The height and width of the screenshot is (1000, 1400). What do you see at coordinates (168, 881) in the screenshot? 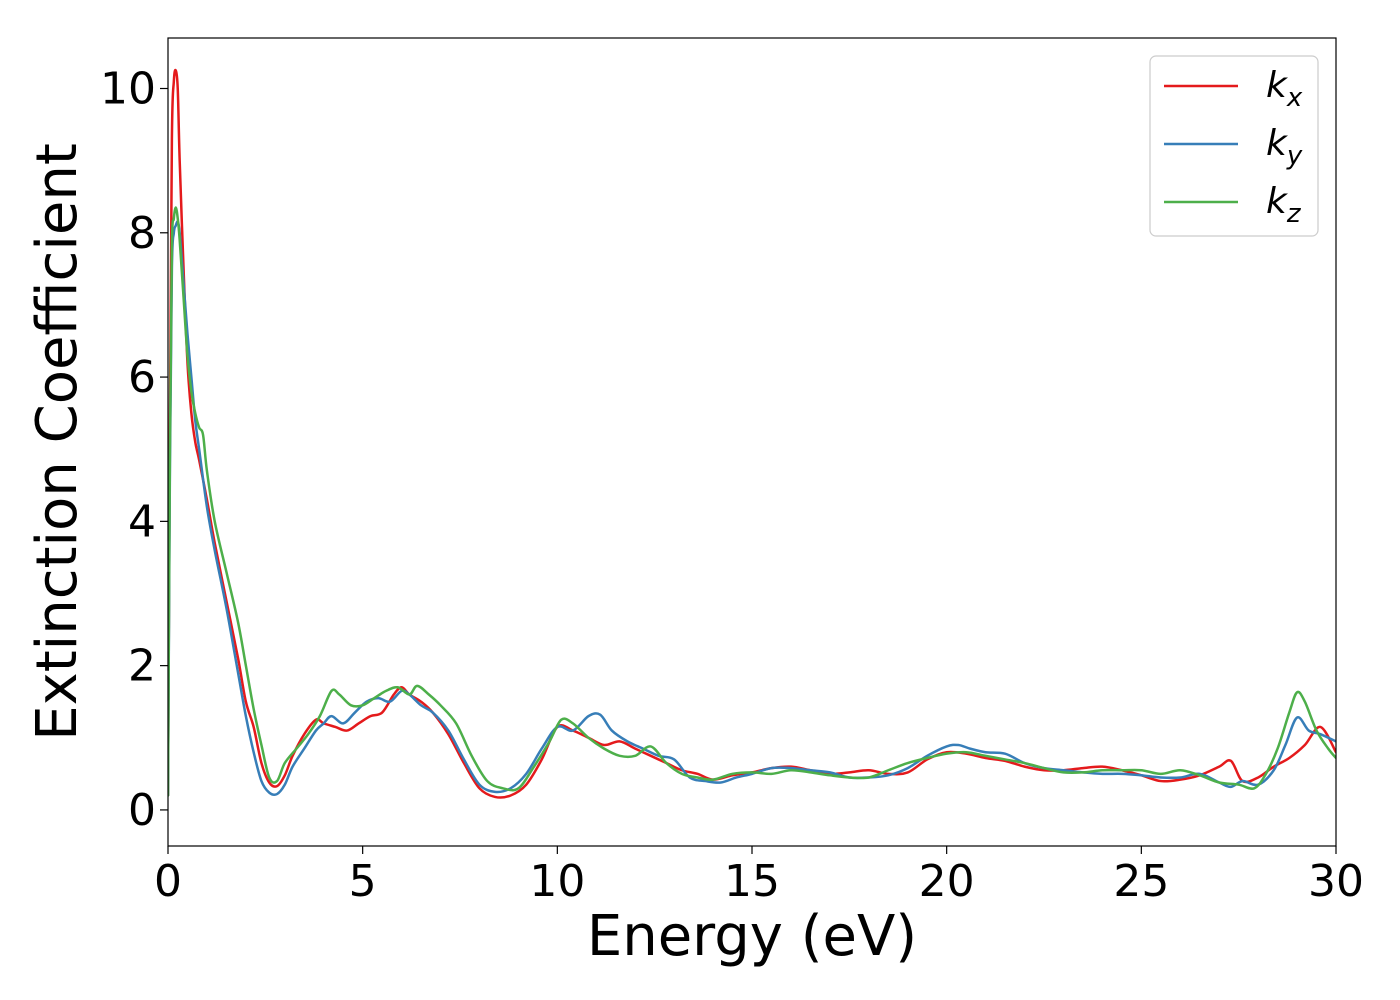
I see `x-tick-label: 0` at bounding box center [168, 881].